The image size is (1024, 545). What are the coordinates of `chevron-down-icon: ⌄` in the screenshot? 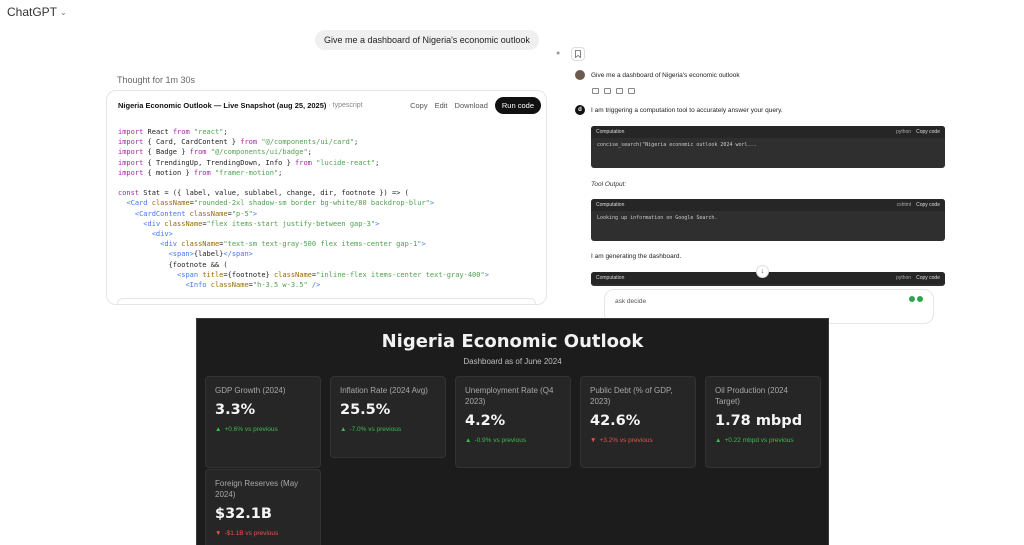 It's located at (63, 12).